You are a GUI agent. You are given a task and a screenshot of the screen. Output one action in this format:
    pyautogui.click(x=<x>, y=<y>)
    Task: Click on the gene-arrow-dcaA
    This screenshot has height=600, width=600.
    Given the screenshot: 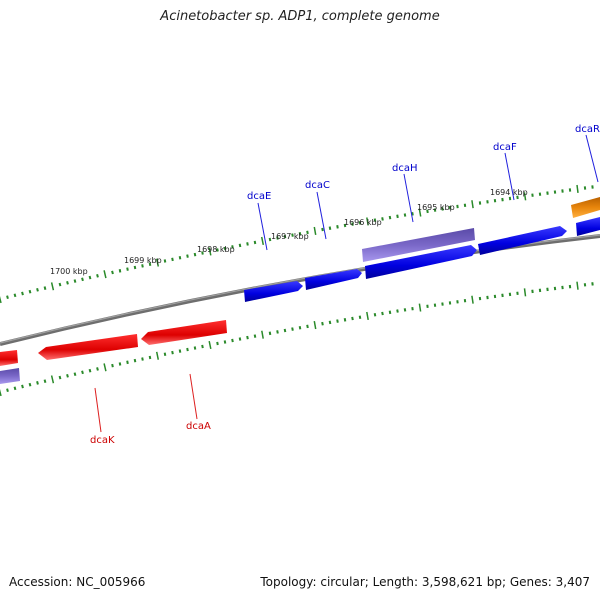 What is the action you would take?
    pyautogui.click(x=184, y=332)
    